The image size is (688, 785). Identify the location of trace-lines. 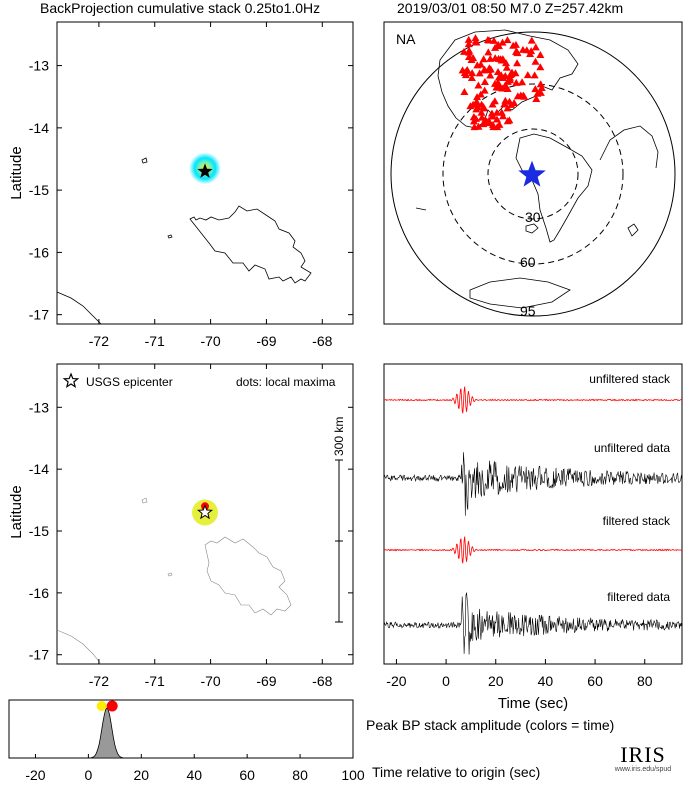
(533, 520).